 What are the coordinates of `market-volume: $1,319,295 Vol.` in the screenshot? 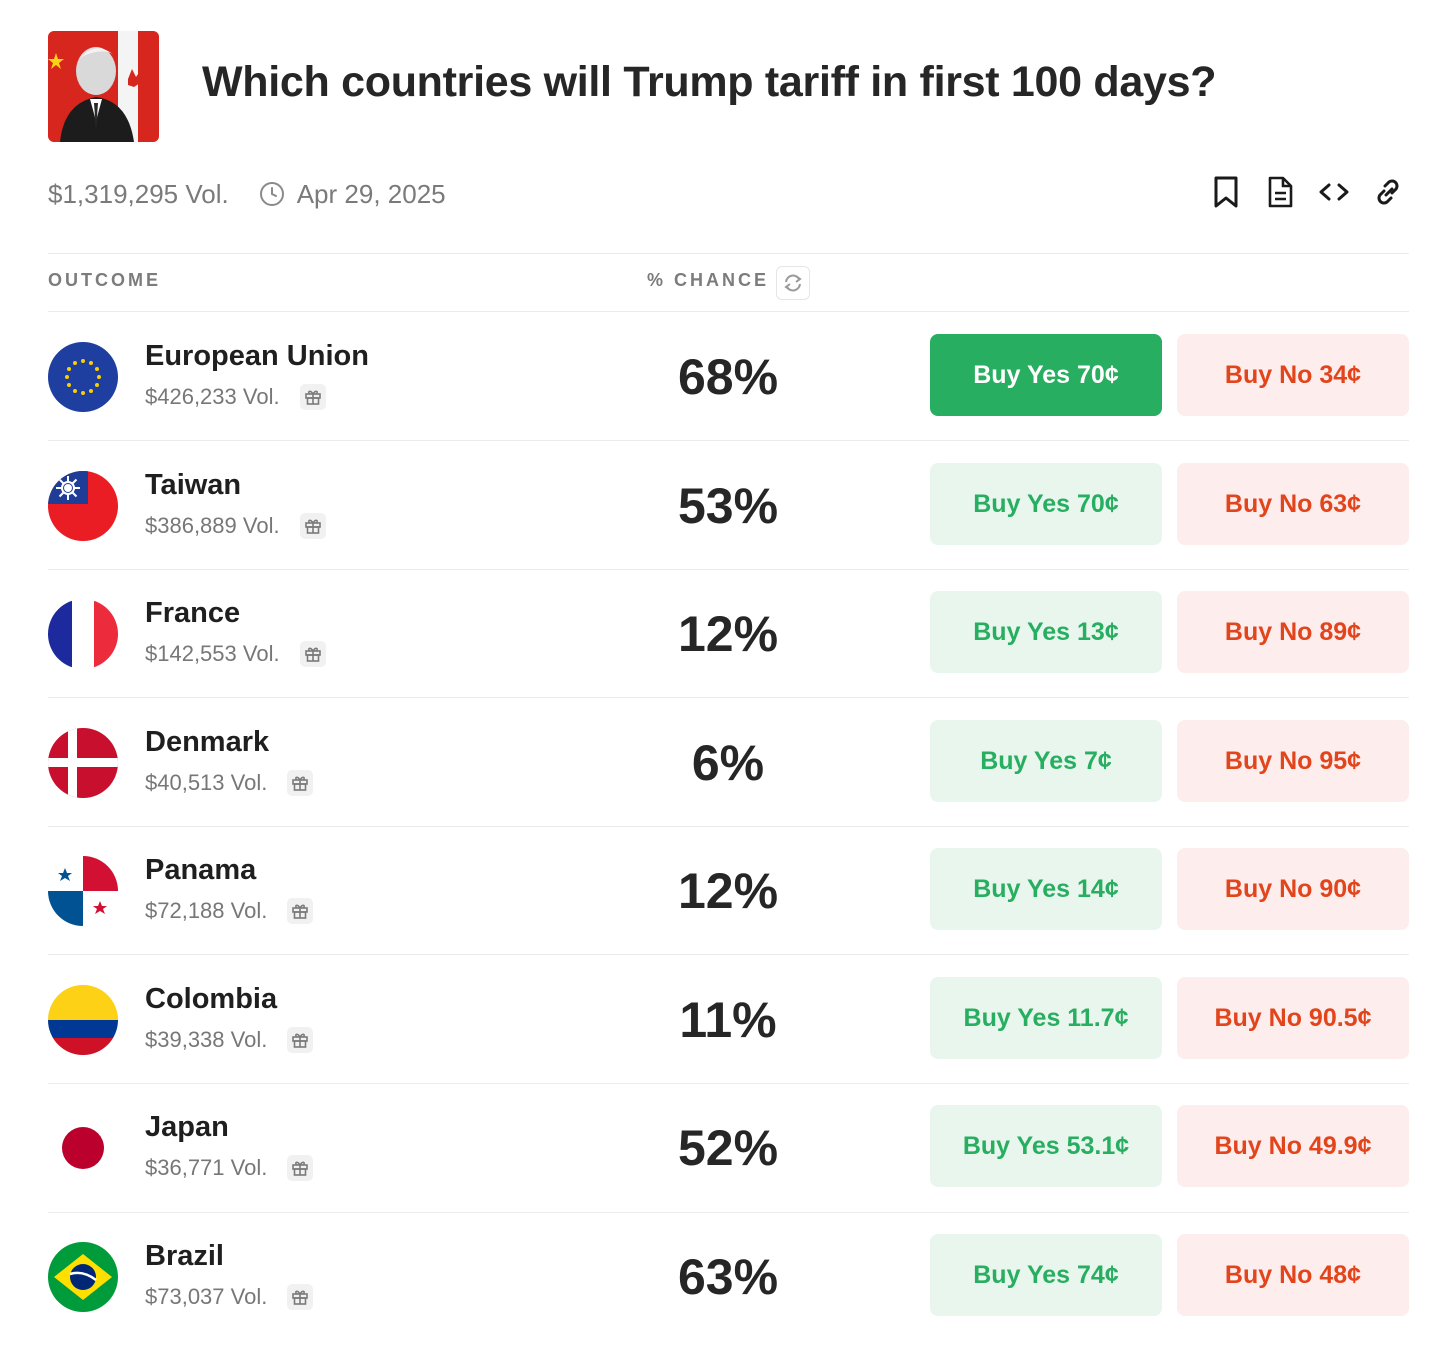 It's located at (138, 193).